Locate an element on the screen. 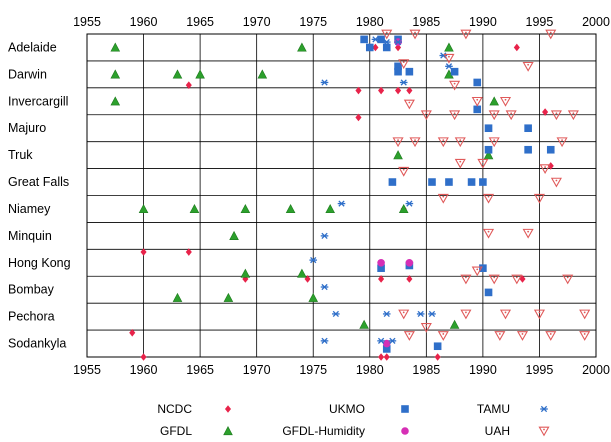 The width and height of the screenshot is (611, 442). bottom-tick-label: 1960 is located at coordinates (144, 370).